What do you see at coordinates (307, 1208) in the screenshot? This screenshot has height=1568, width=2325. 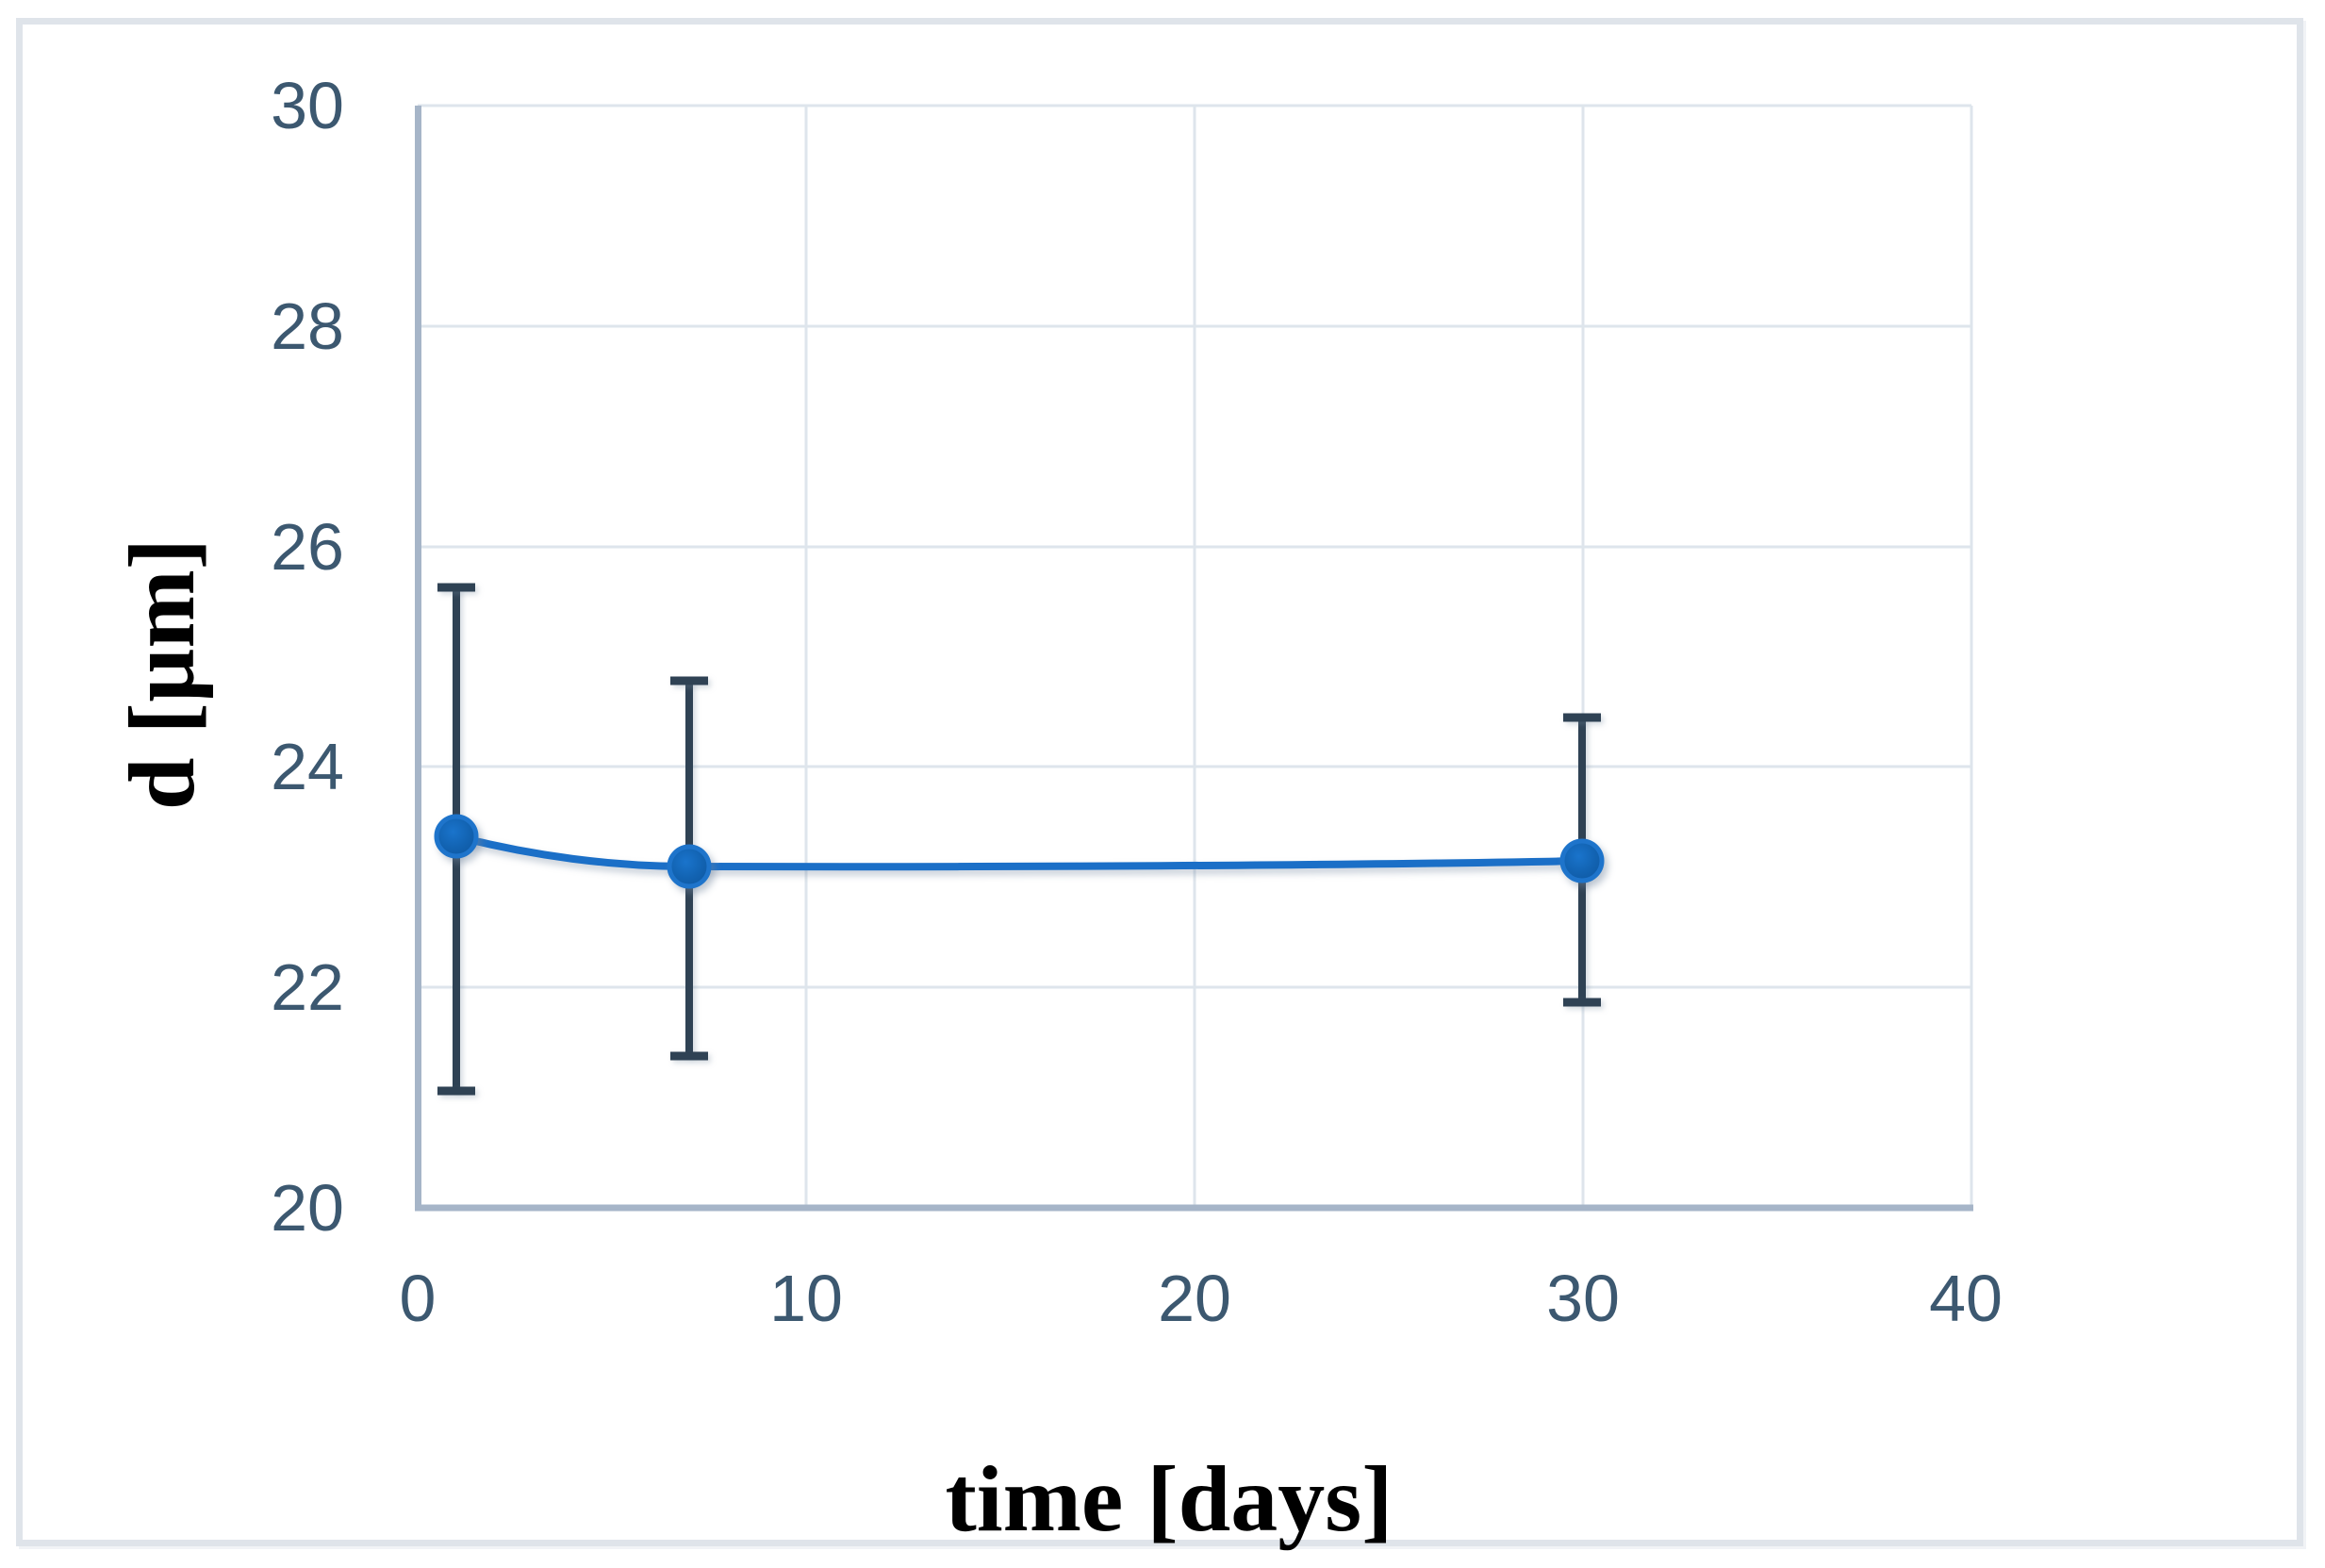 I see `y-tick-label: 20` at bounding box center [307, 1208].